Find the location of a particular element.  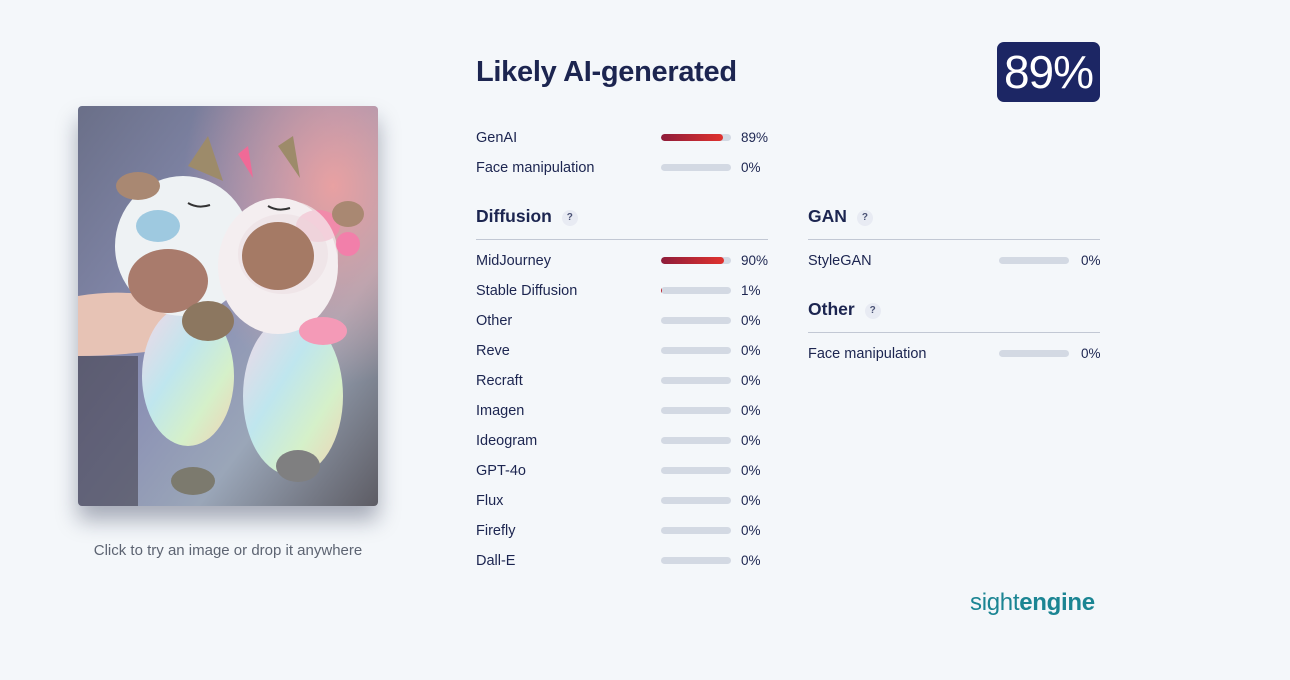

diffusion-title: Diffusion is located at coordinates (514, 216).